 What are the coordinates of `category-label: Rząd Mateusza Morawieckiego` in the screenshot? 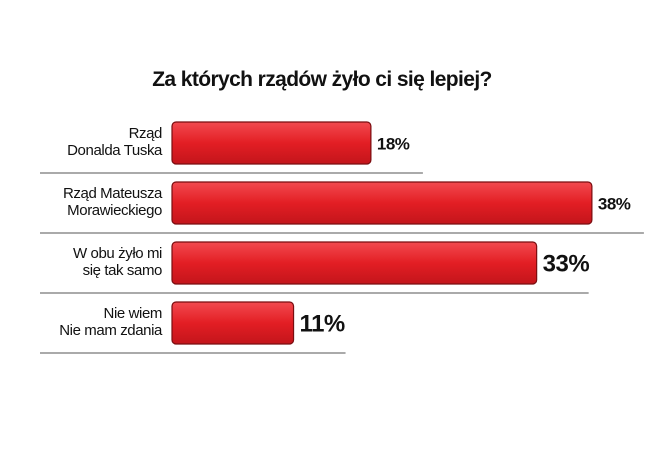 It's located at (112, 202).